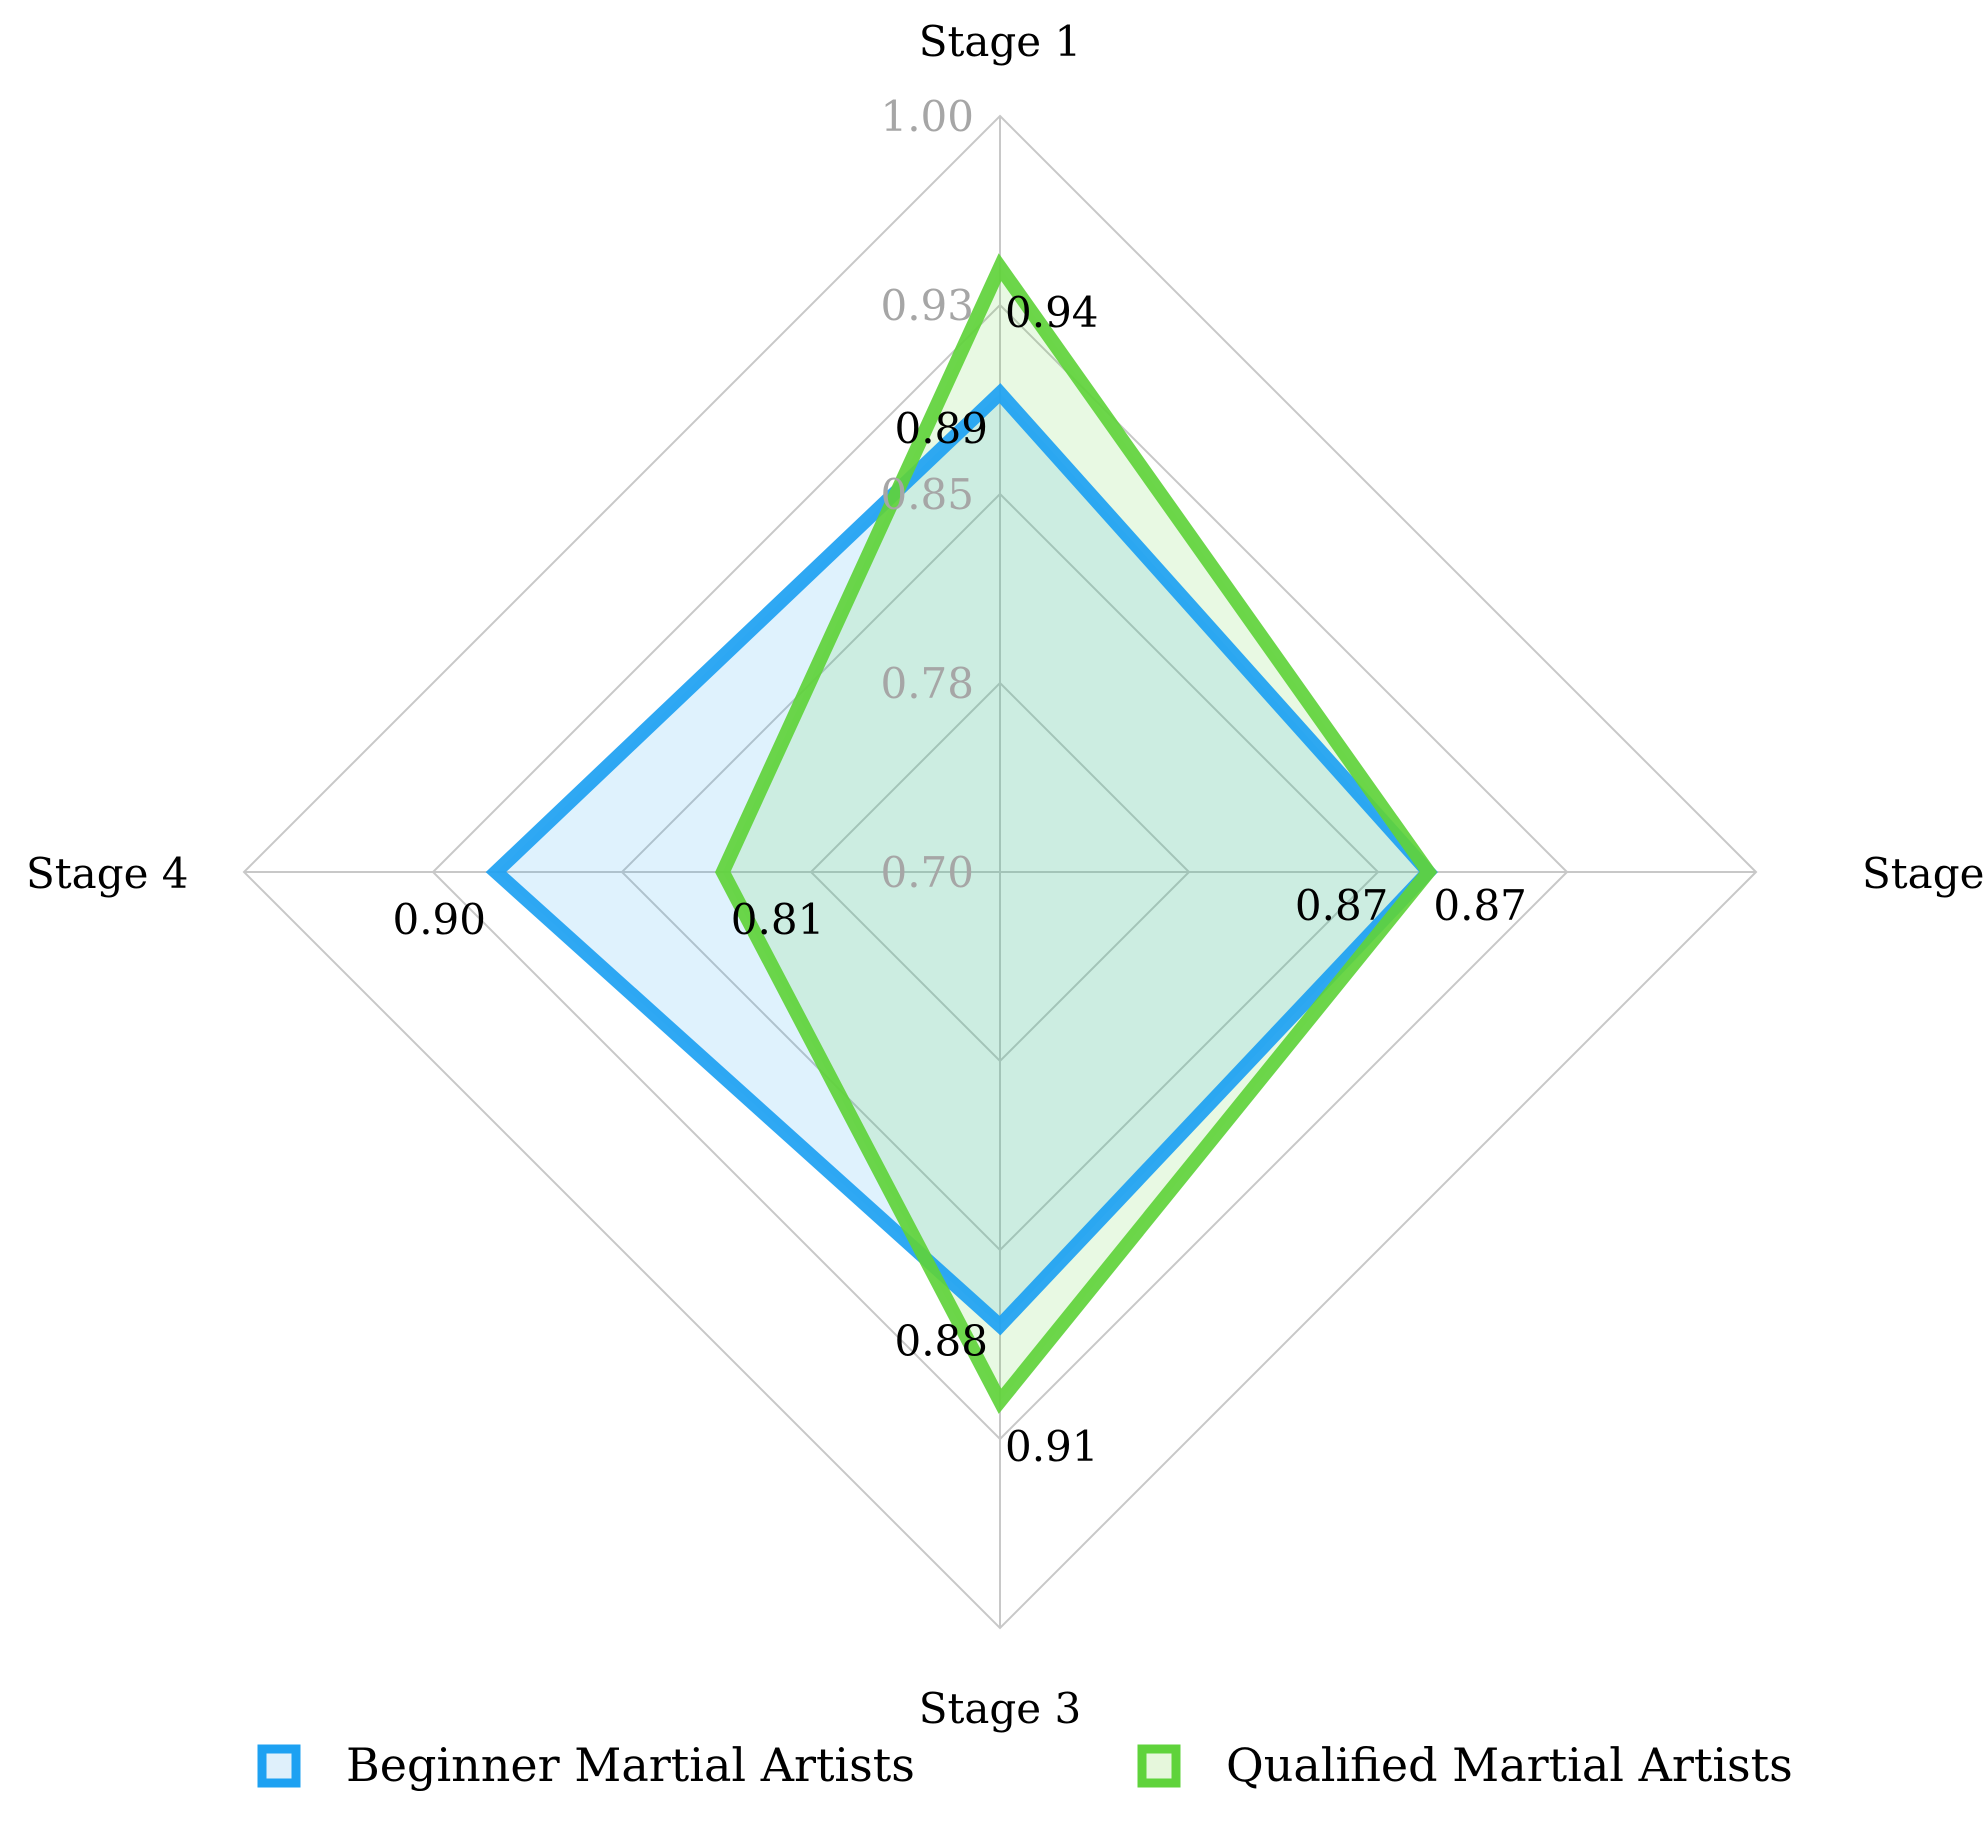 Image resolution: width=1986 pixels, height=1826 pixels. I want to click on data-label: 0.89, so click(941, 428).